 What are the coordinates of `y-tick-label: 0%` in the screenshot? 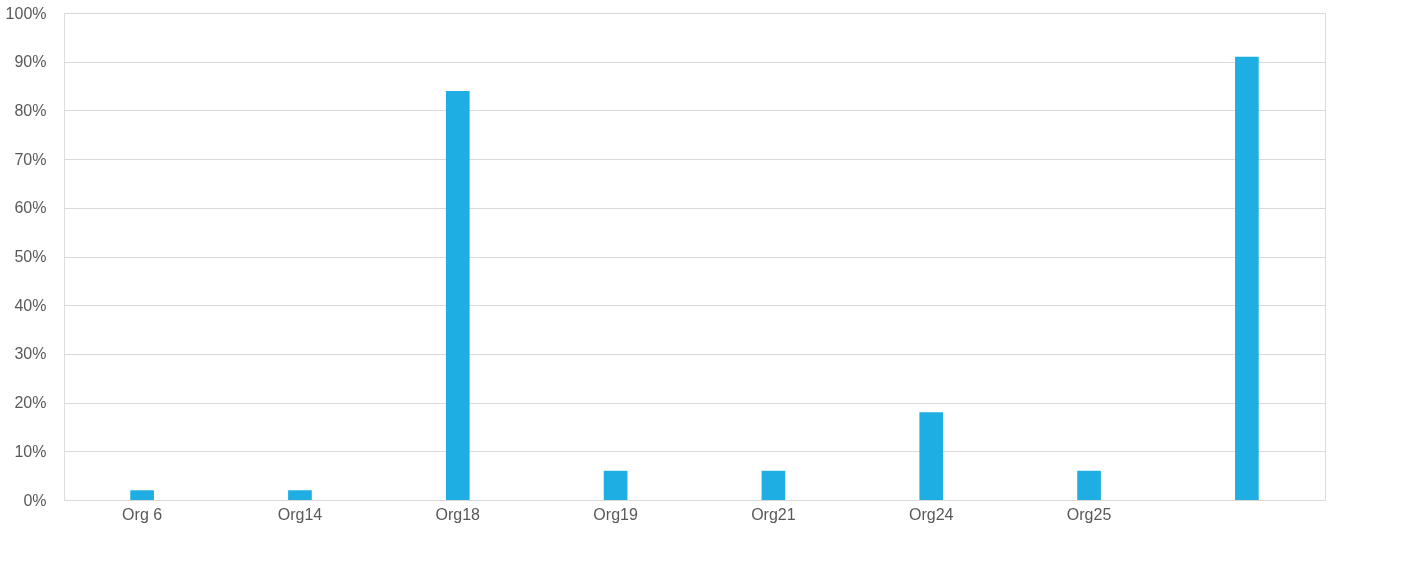 It's located at (35, 500).